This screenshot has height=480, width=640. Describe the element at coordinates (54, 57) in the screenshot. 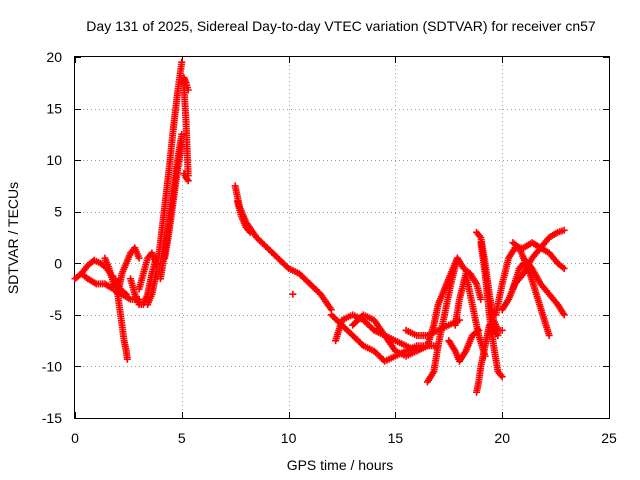

I see `y-tick-label: 20` at that location.